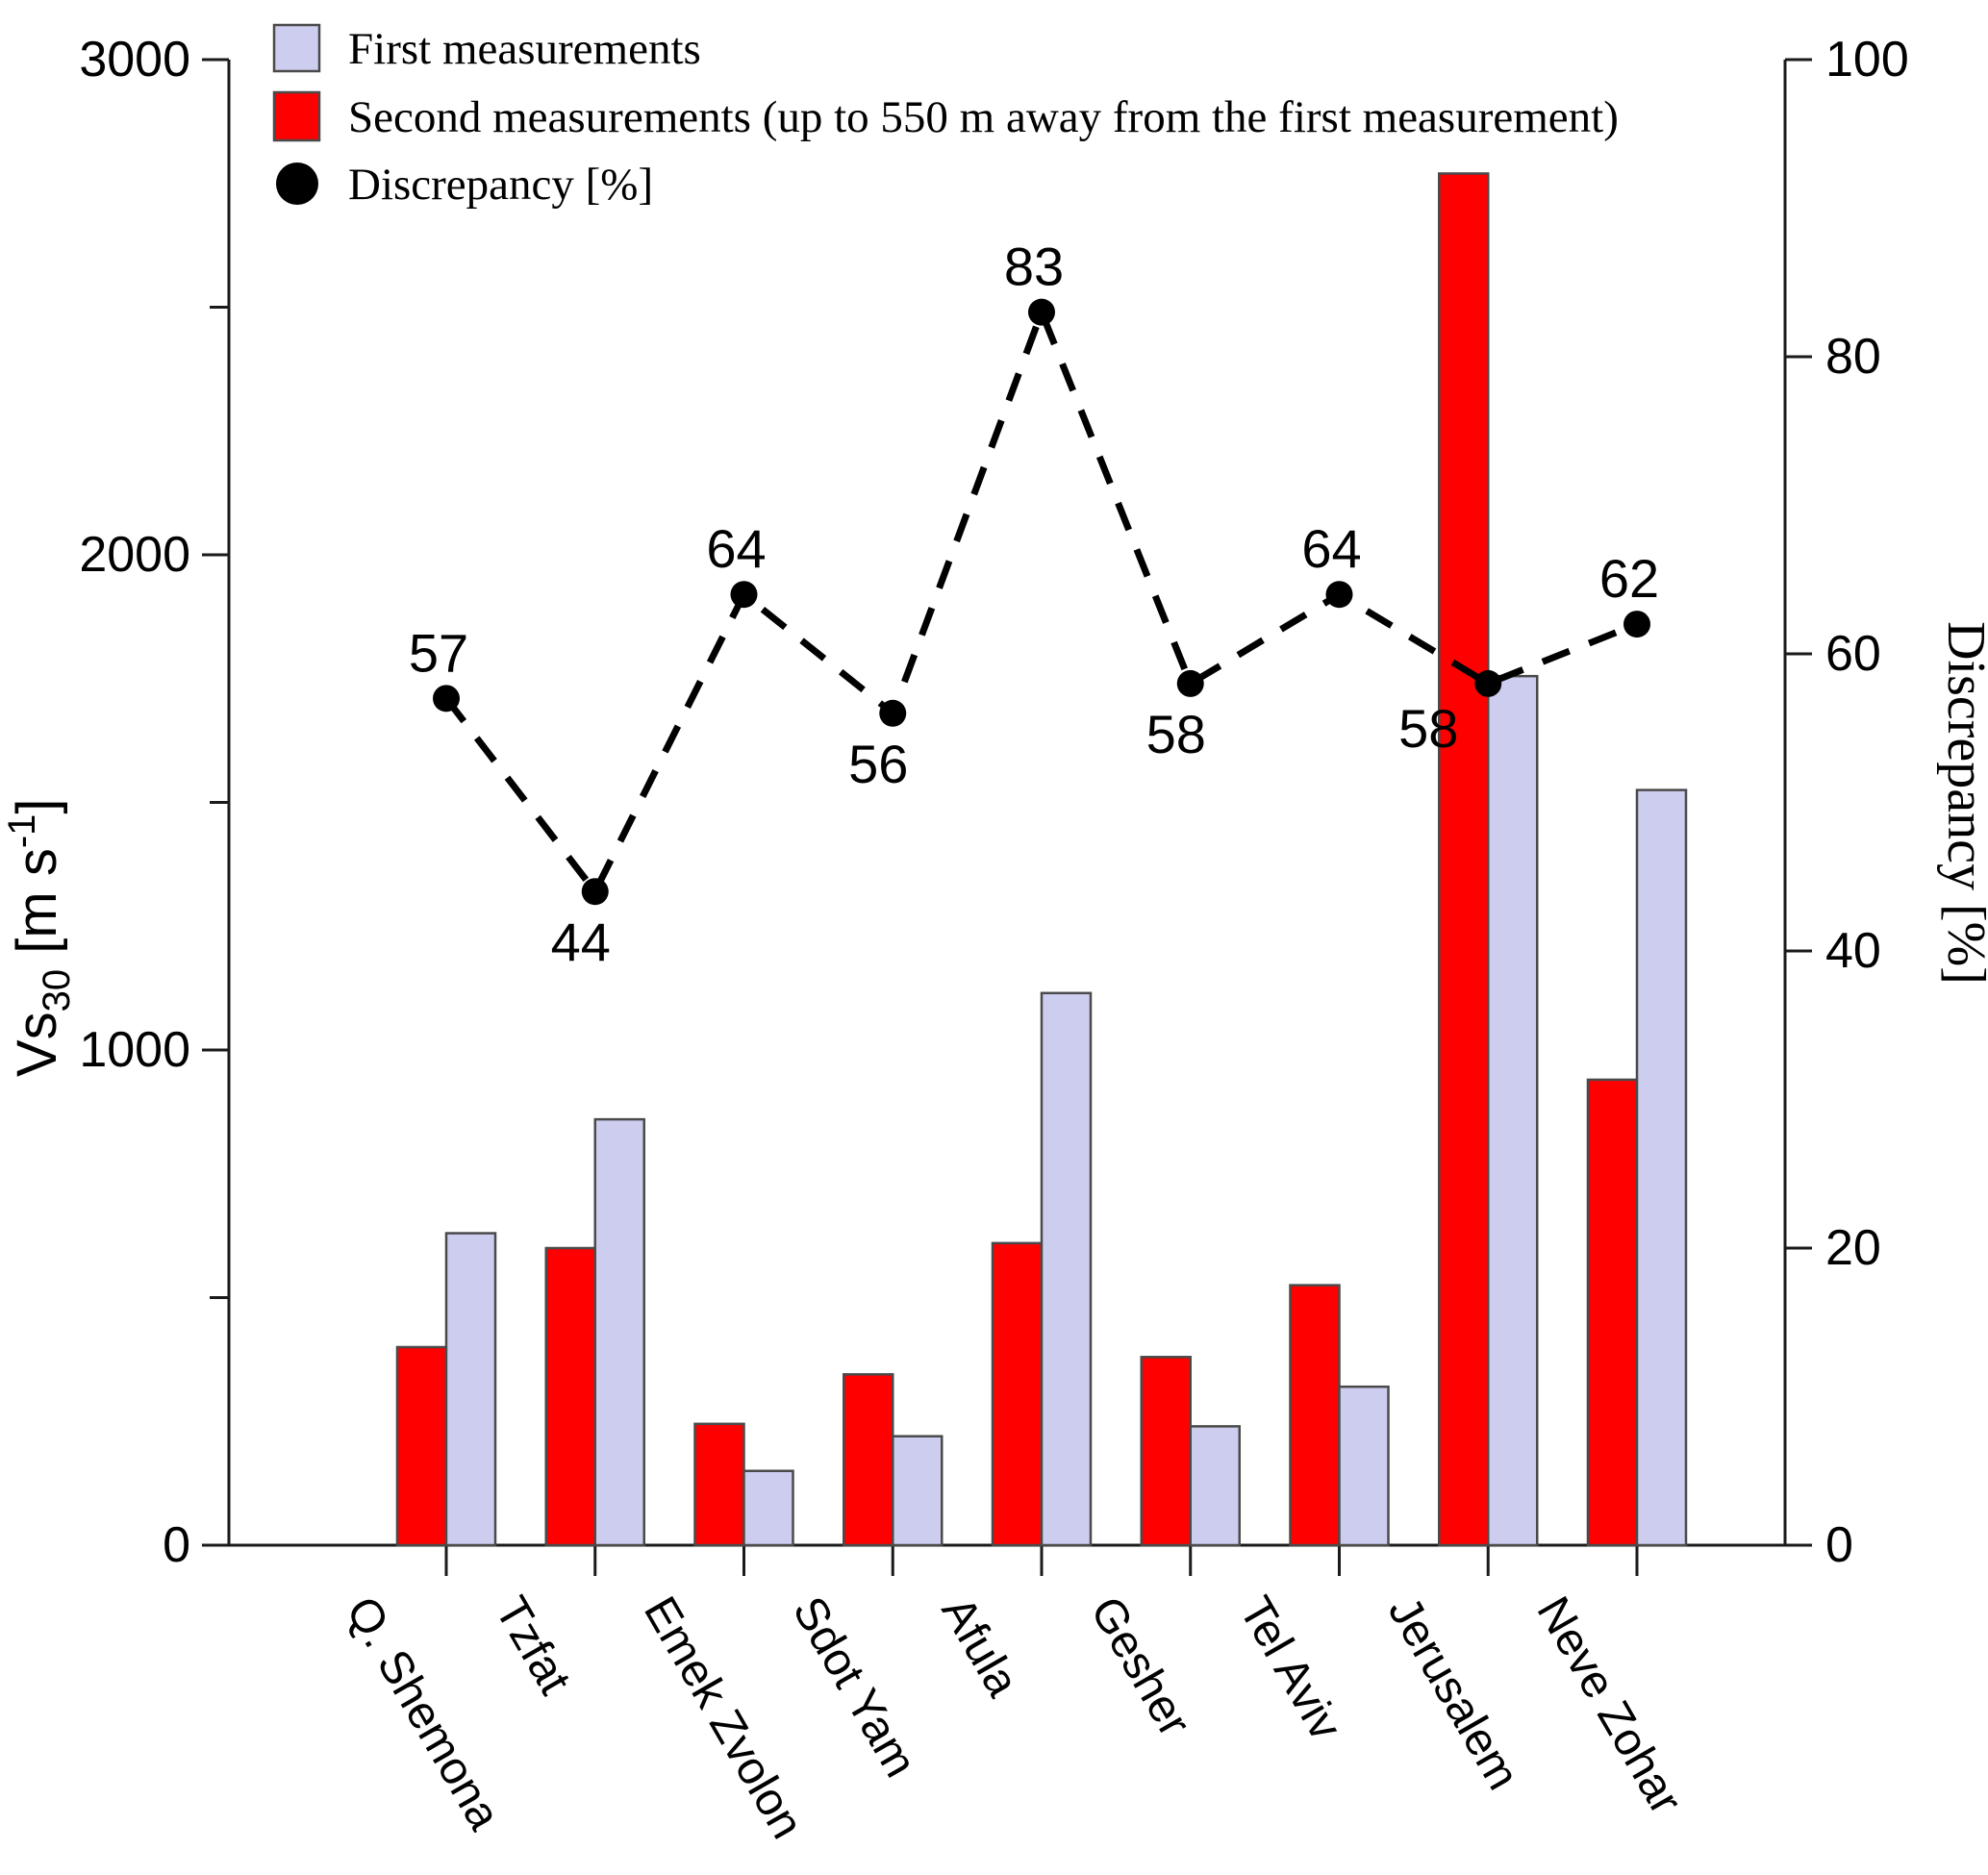 This screenshot has height=1875, width=1988. Describe the element at coordinates (1636, 624) in the screenshot. I see `discrepancy-dot-neve-zohar` at that location.